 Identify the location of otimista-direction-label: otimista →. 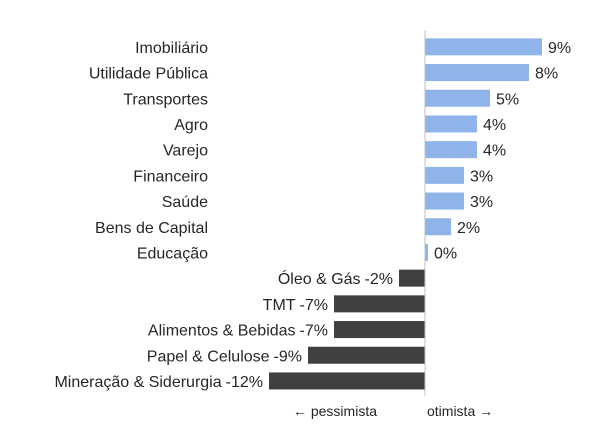
(460, 411).